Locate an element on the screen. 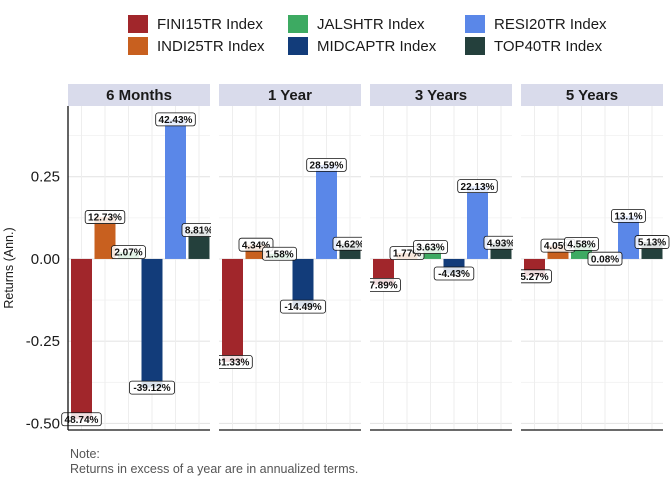 The height and width of the screenshot is (480, 672). note-title: Note: is located at coordinates (85, 454).